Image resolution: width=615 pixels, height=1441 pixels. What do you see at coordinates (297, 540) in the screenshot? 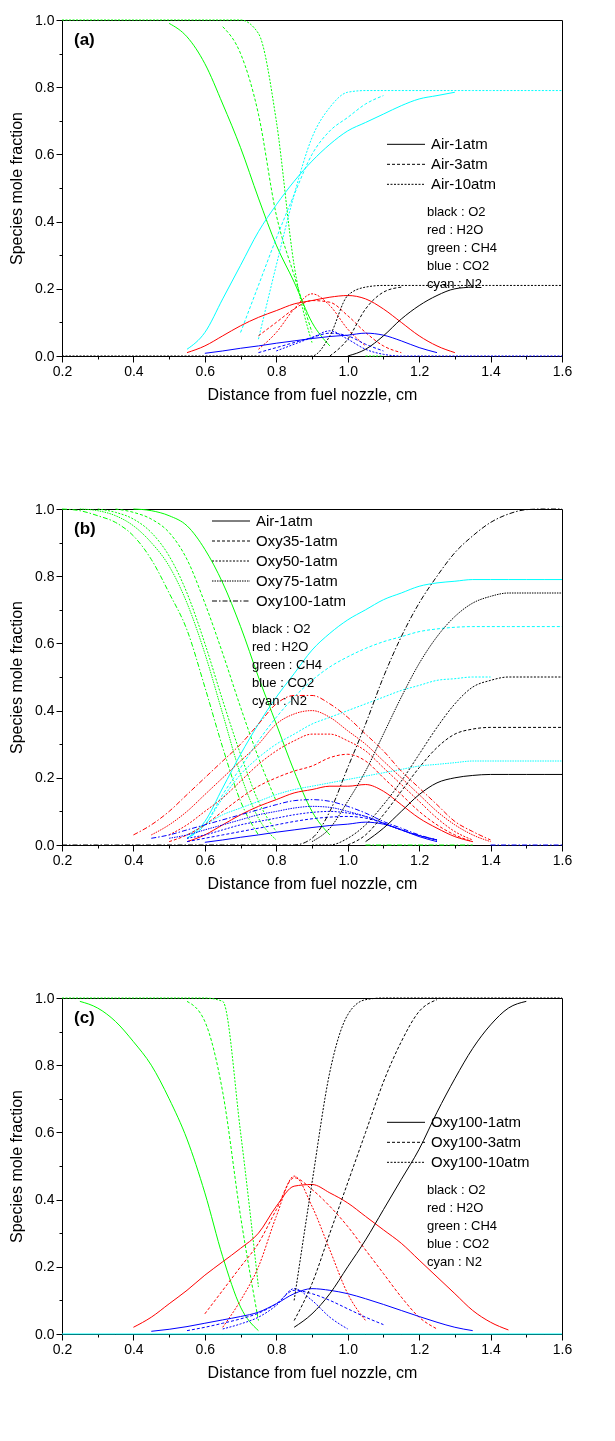
I see `legend-label: Oxy35-1atm` at bounding box center [297, 540].